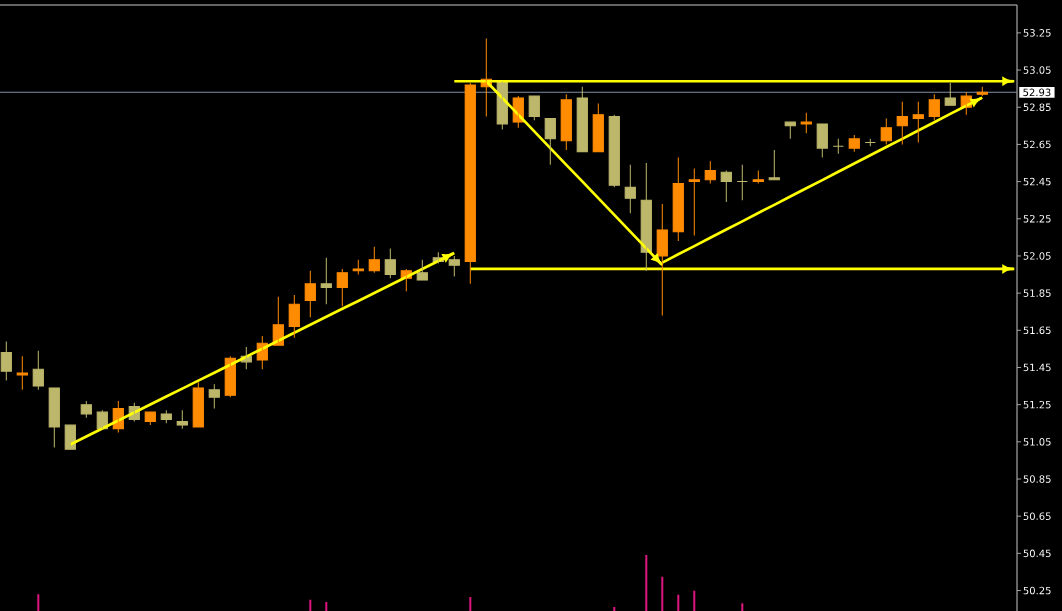 Image resolution: width=1062 pixels, height=611 pixels. I want to click on y-tick-label: 50.45, so click(1037, 553).